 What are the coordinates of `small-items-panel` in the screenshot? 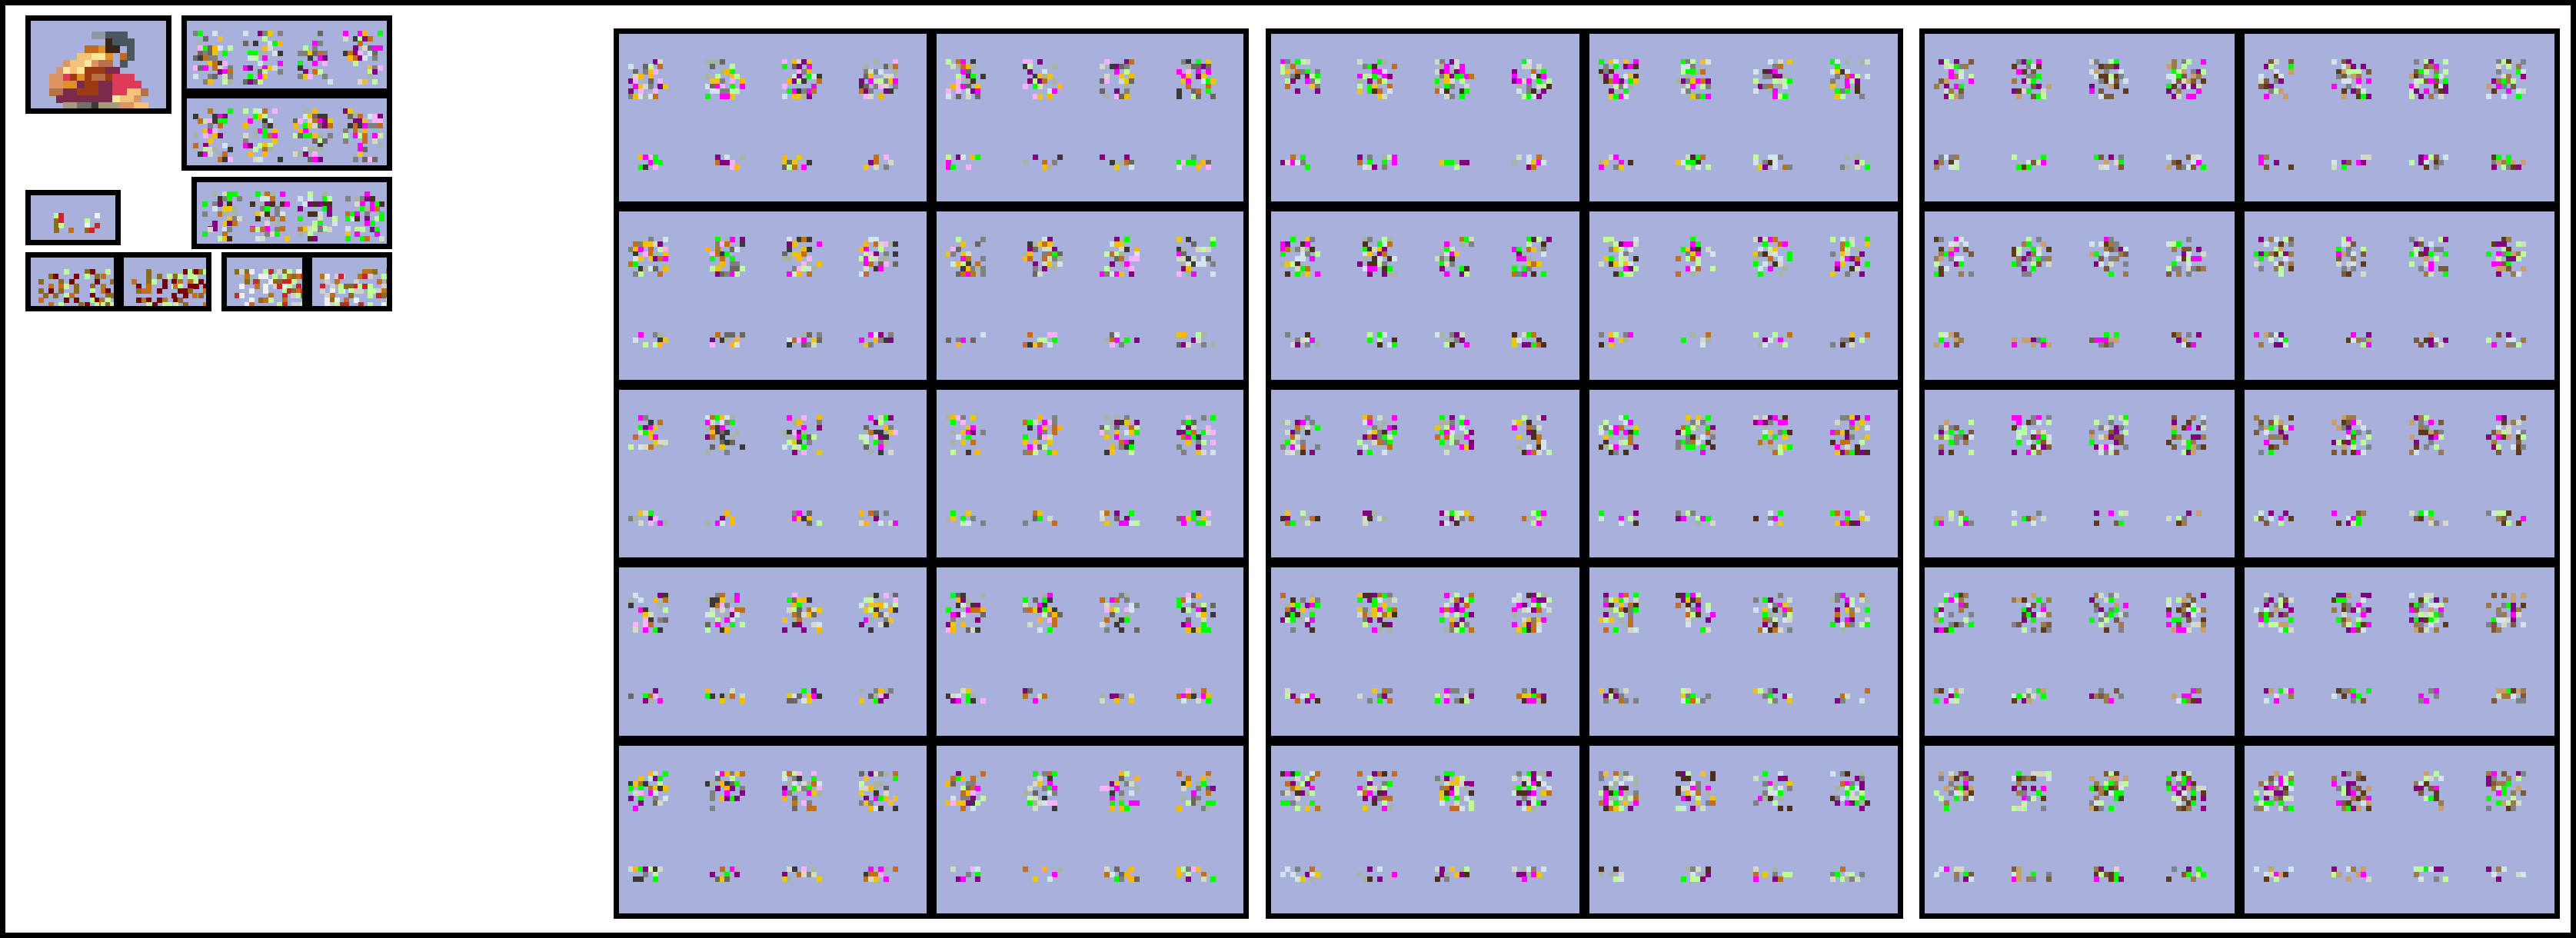 It's located at (73, 217).